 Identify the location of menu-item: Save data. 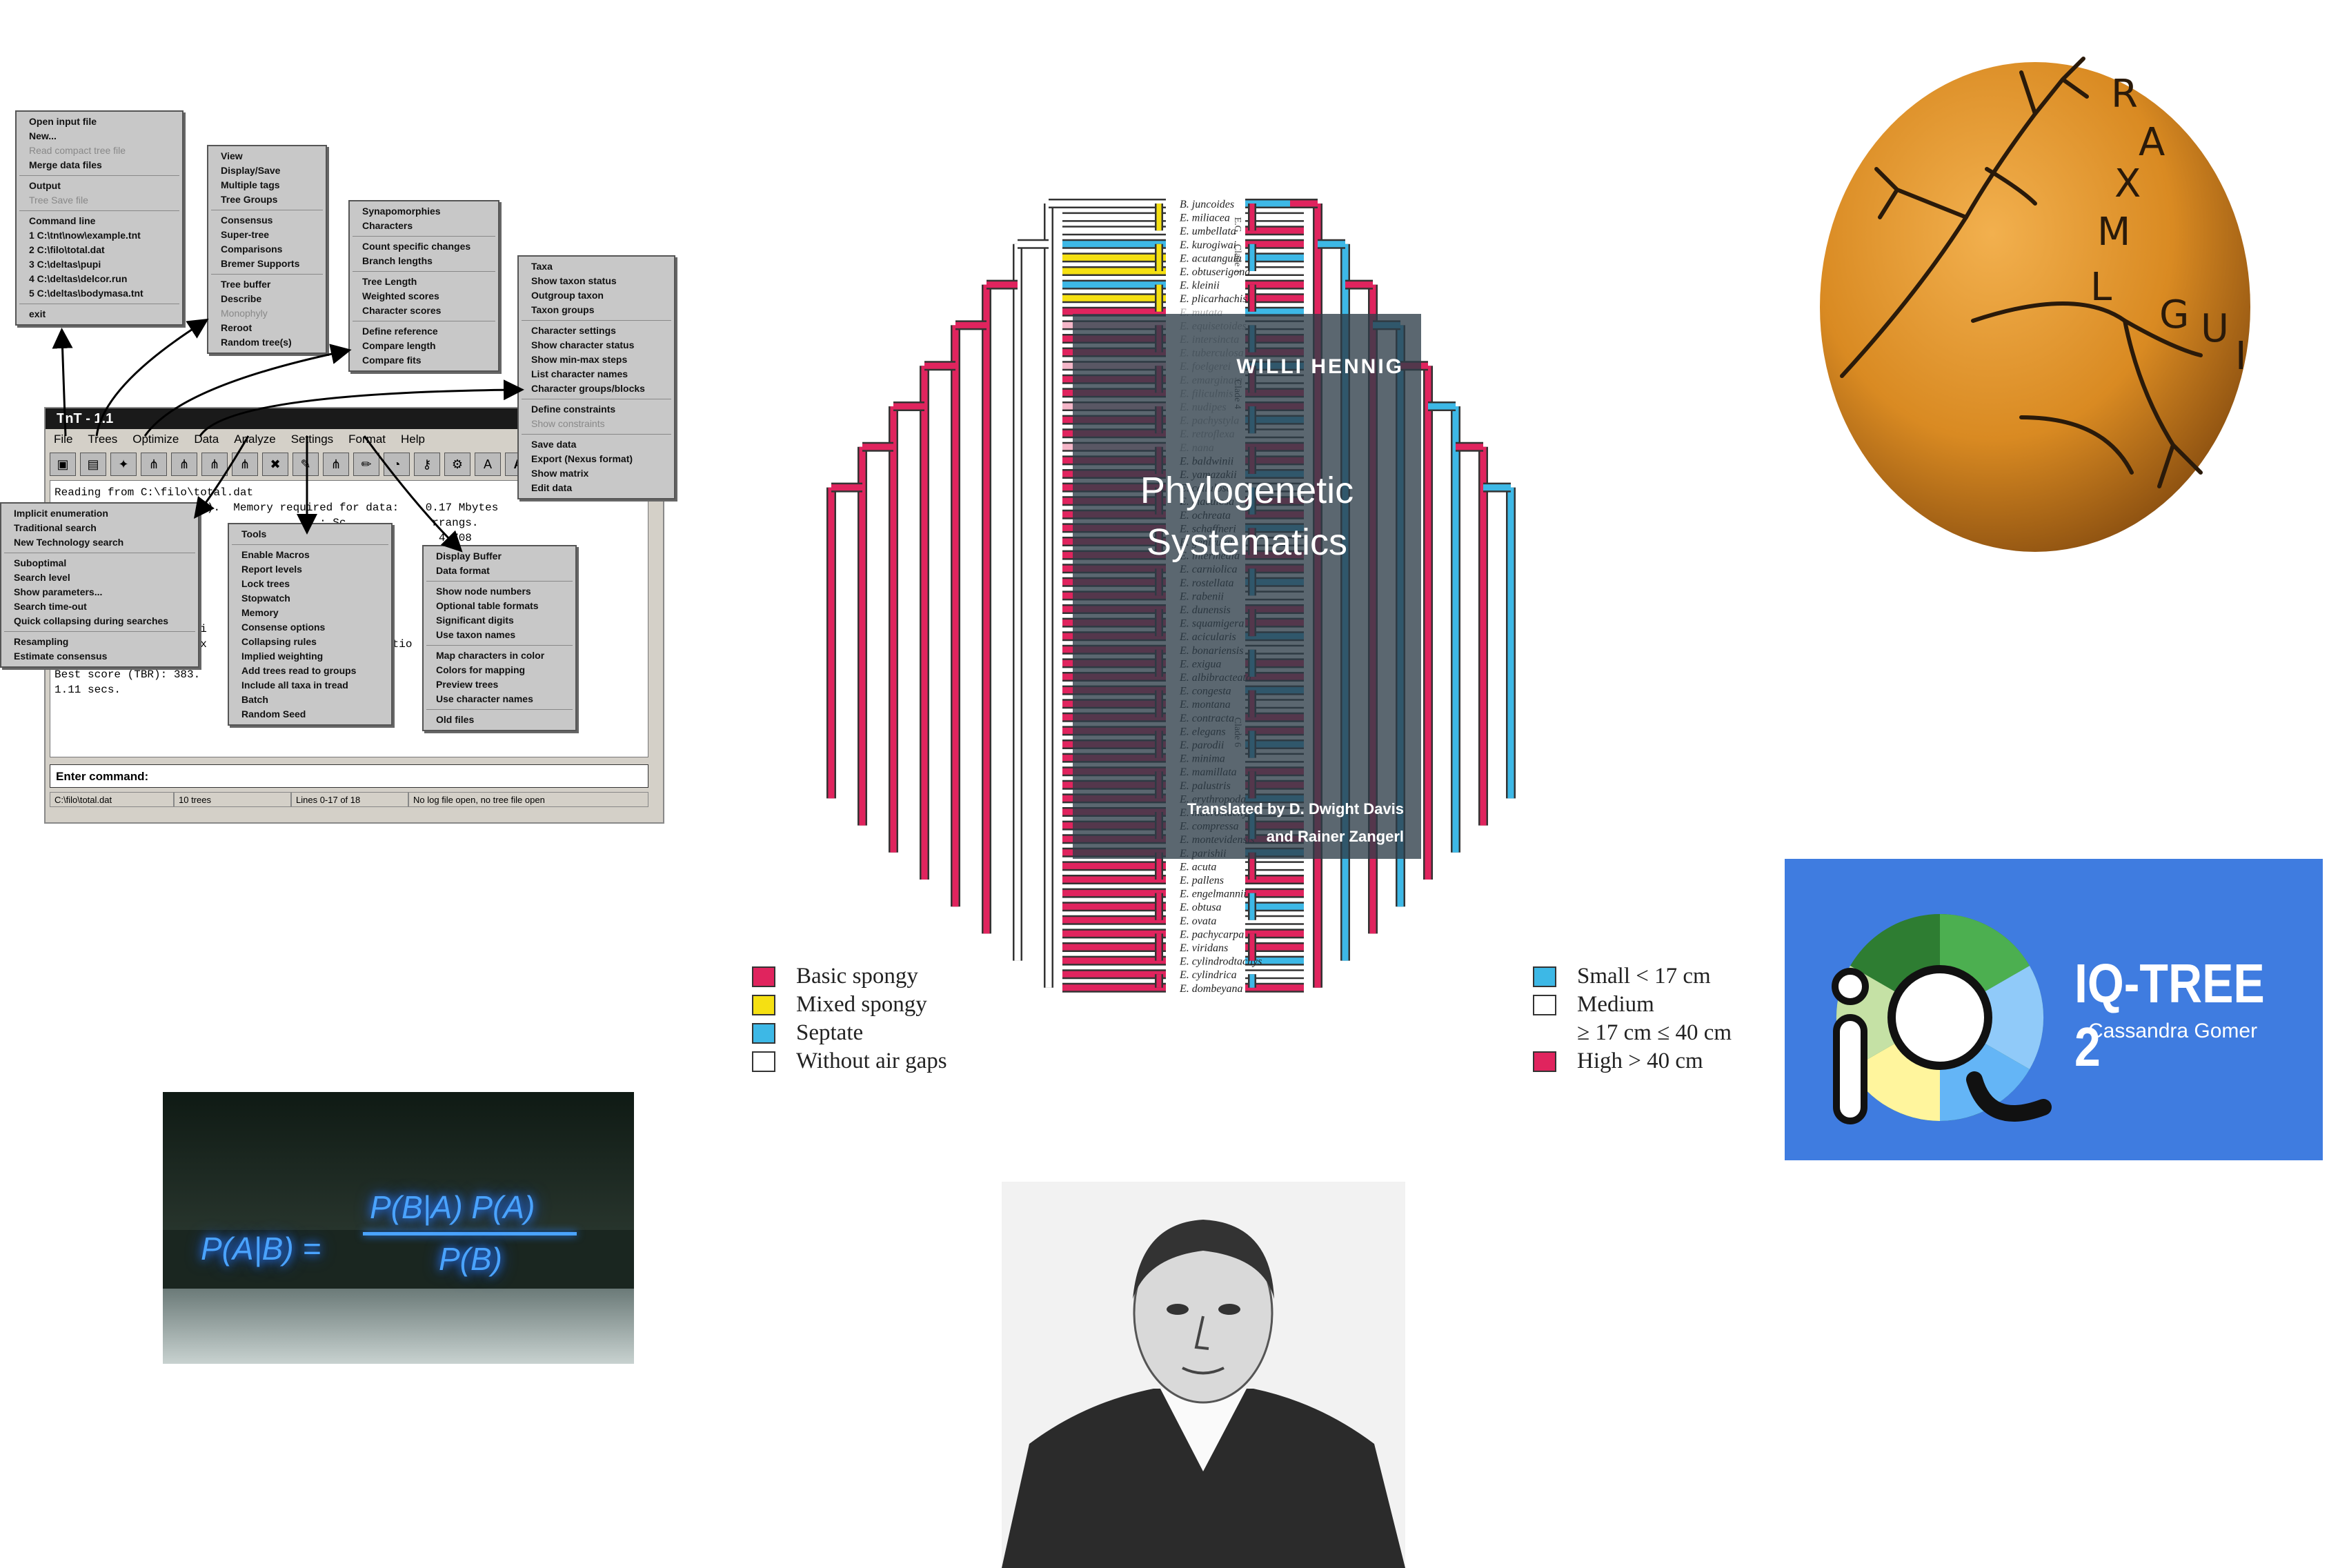
(554, 444).